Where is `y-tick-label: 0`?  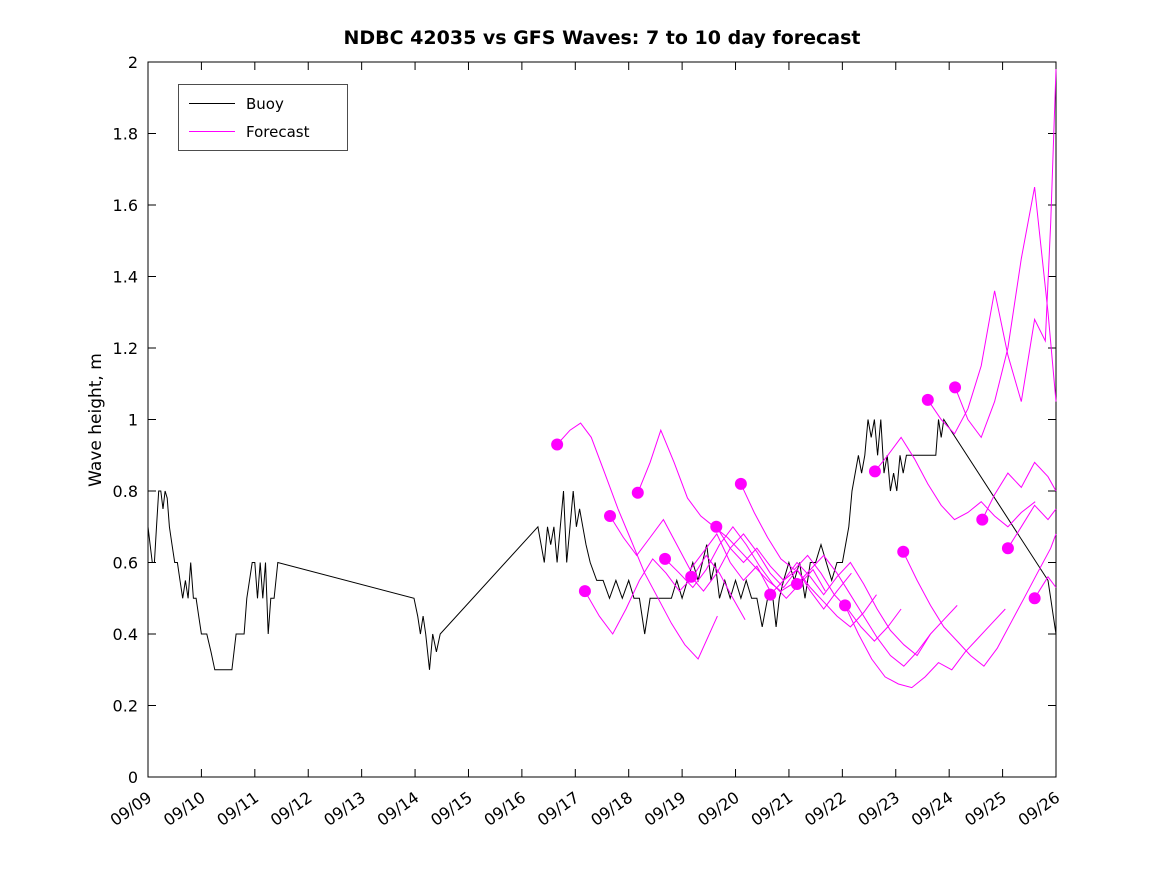
y-tick-label: 0 is located at coordinates (133, 777).